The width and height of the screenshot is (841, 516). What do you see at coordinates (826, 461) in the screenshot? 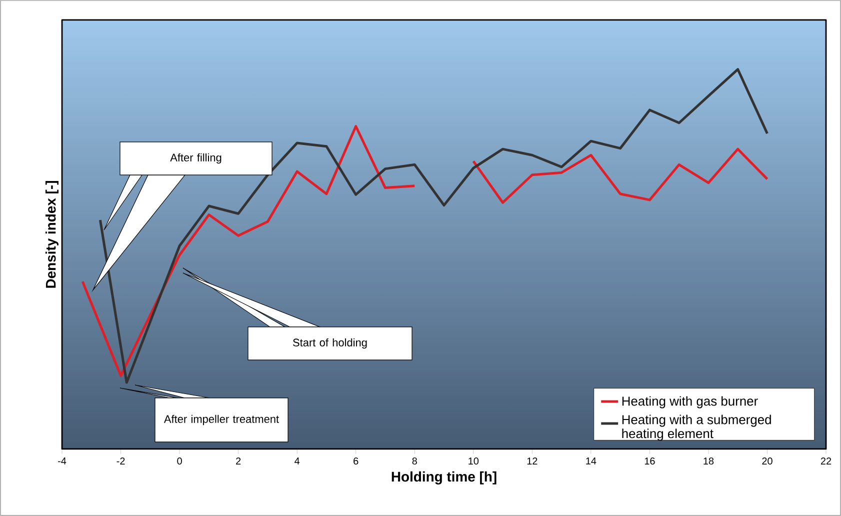
I see `x-tick-label: 22` at bounding box center [826, 461].